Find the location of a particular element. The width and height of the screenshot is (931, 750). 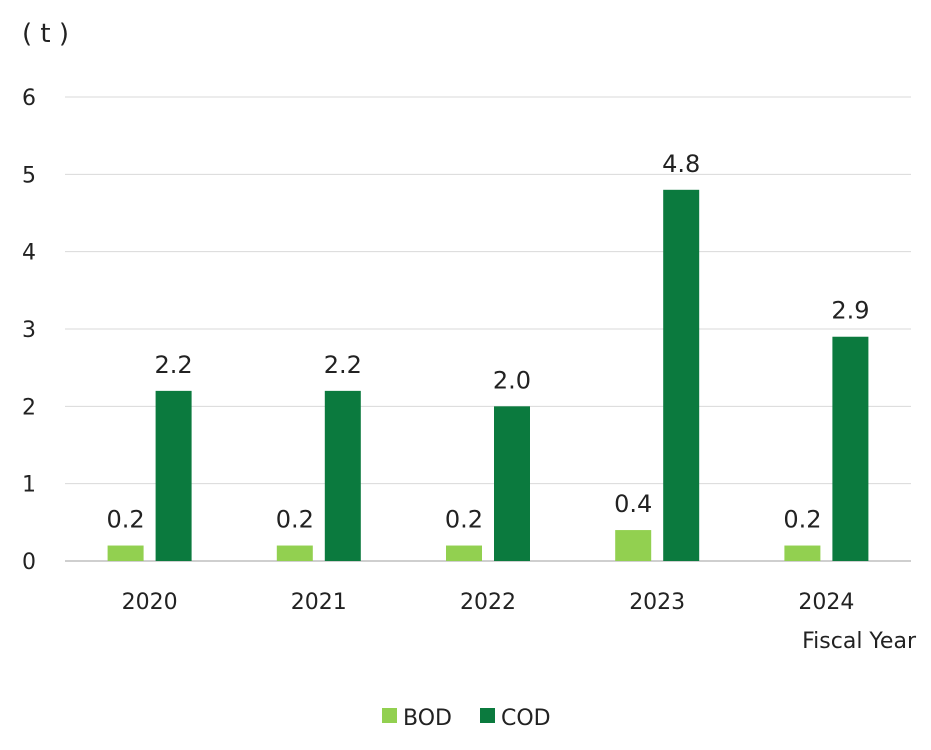

bar-bod-2023 is located at coordinates (633, 545).